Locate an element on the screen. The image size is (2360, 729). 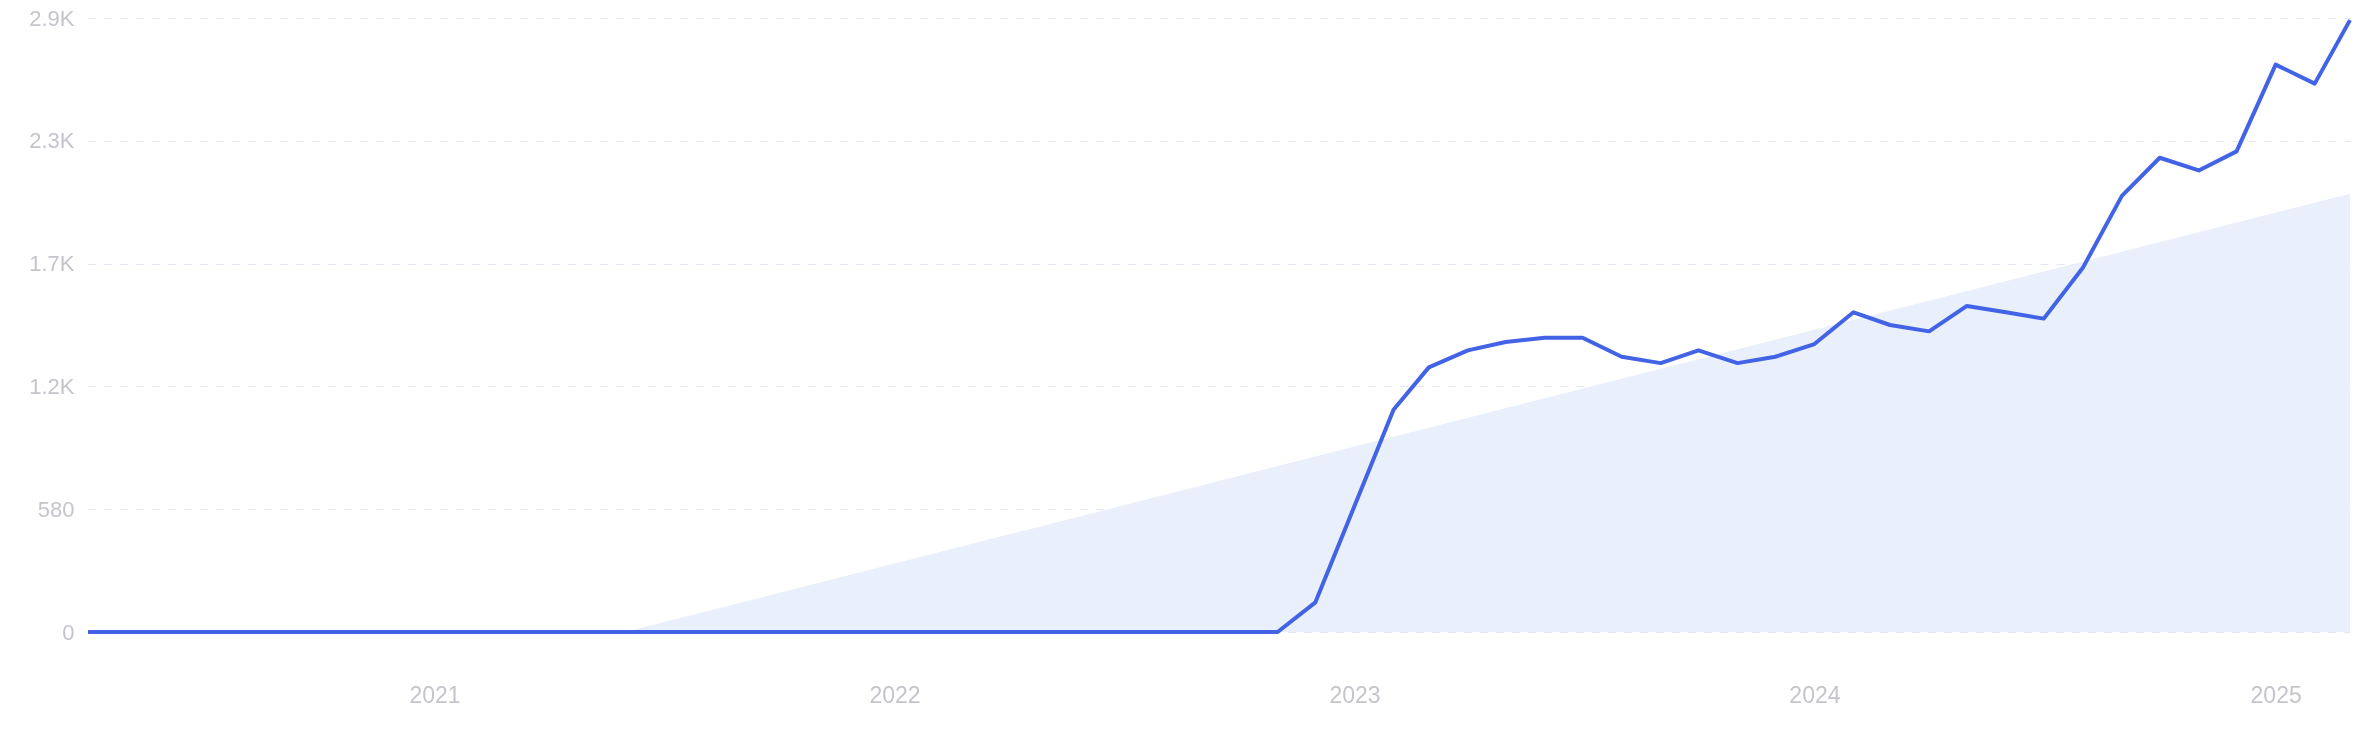
y-tick-label: 580 is located at coordinates (56, 509).